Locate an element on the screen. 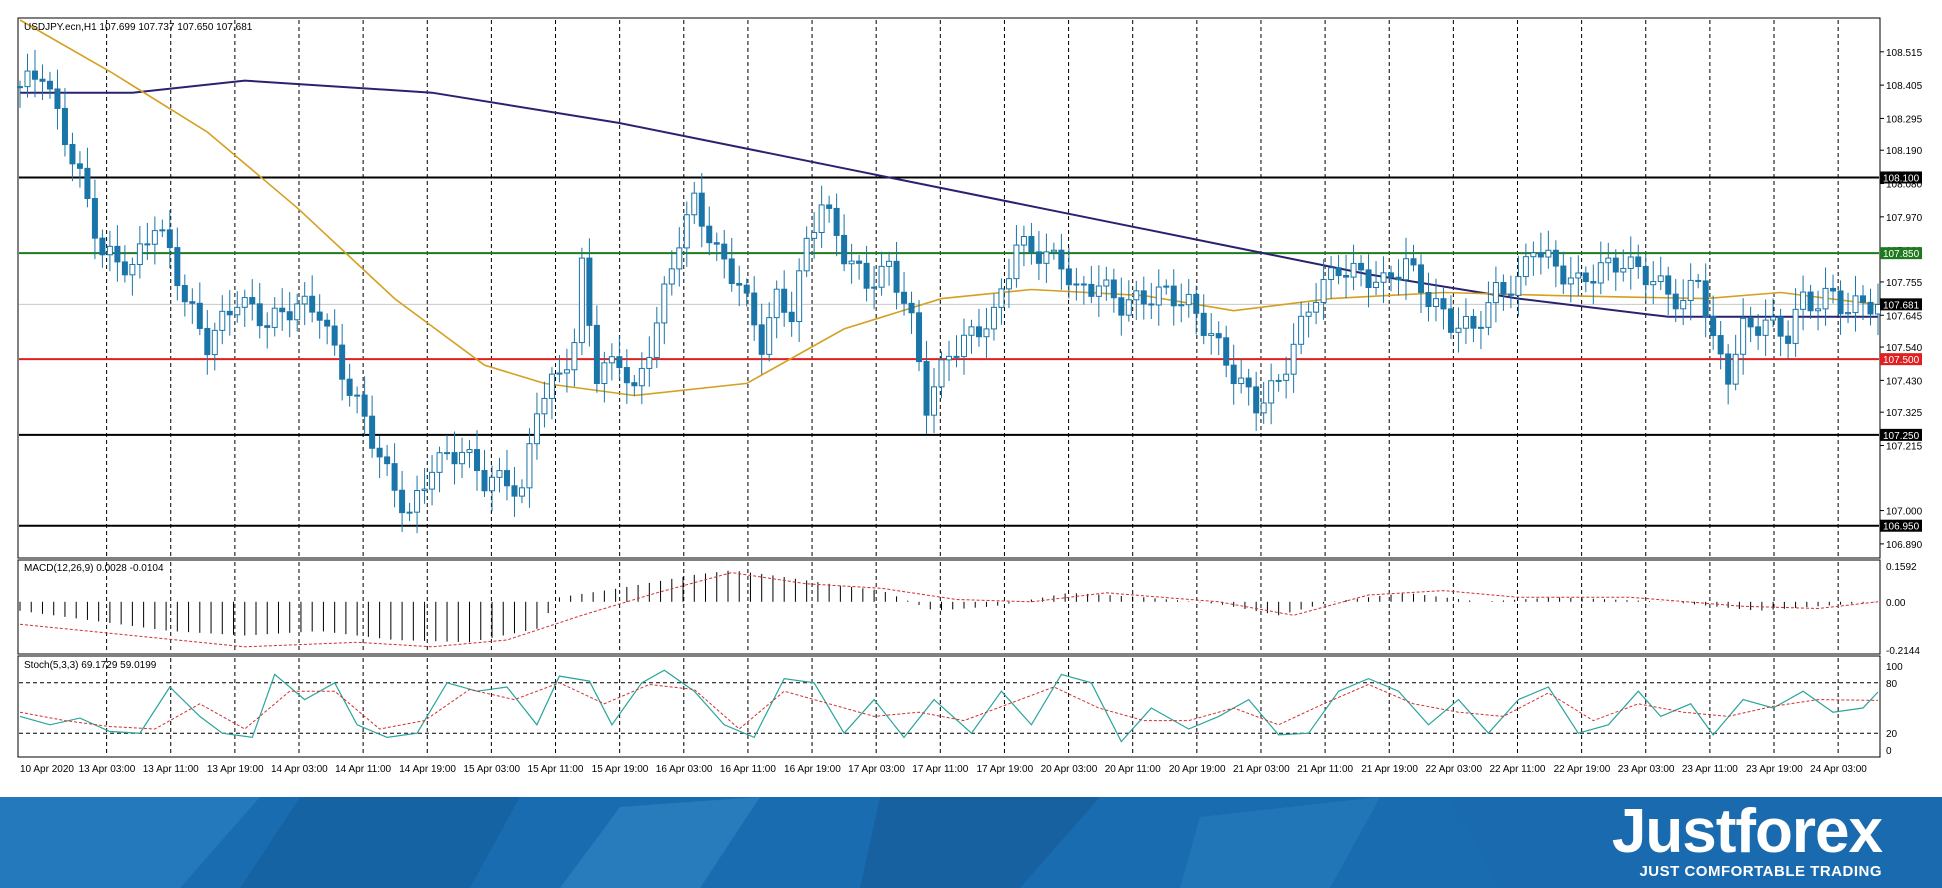  brand-tagline: JUST COMFORTABLE TRADING is located at coordinates (1760, 871).